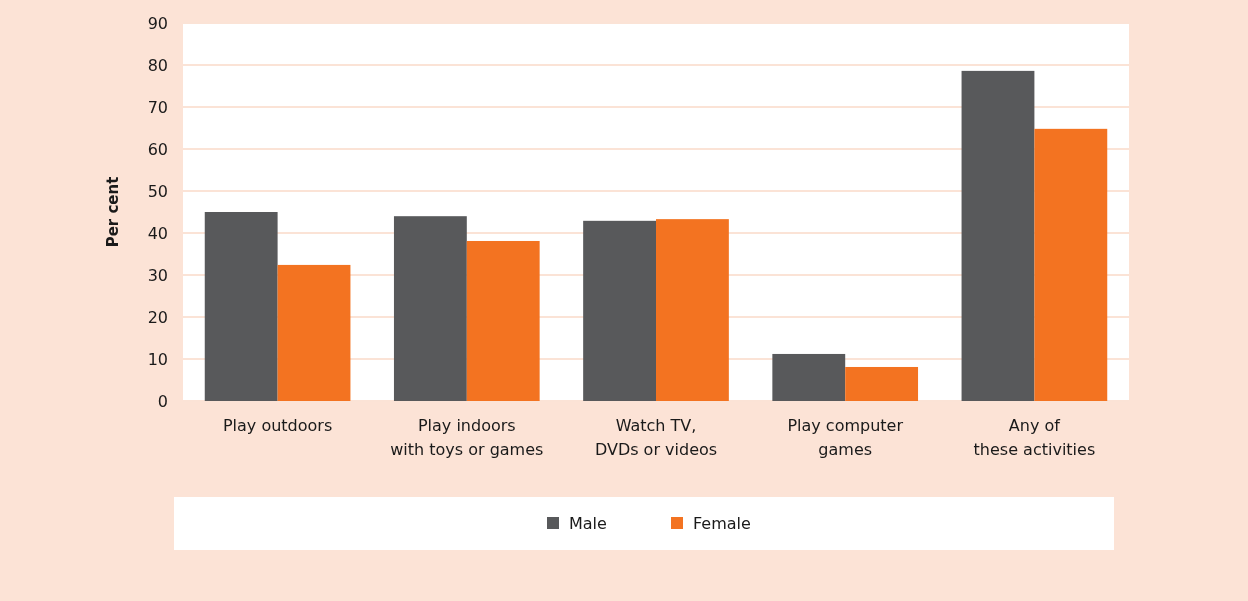 The width and height of the screenshot is (1248, 601). What do you see at coordinates (157, 107) in the screenshot?
I see `y-tick-label: 70` at bounding box center [157, 107].